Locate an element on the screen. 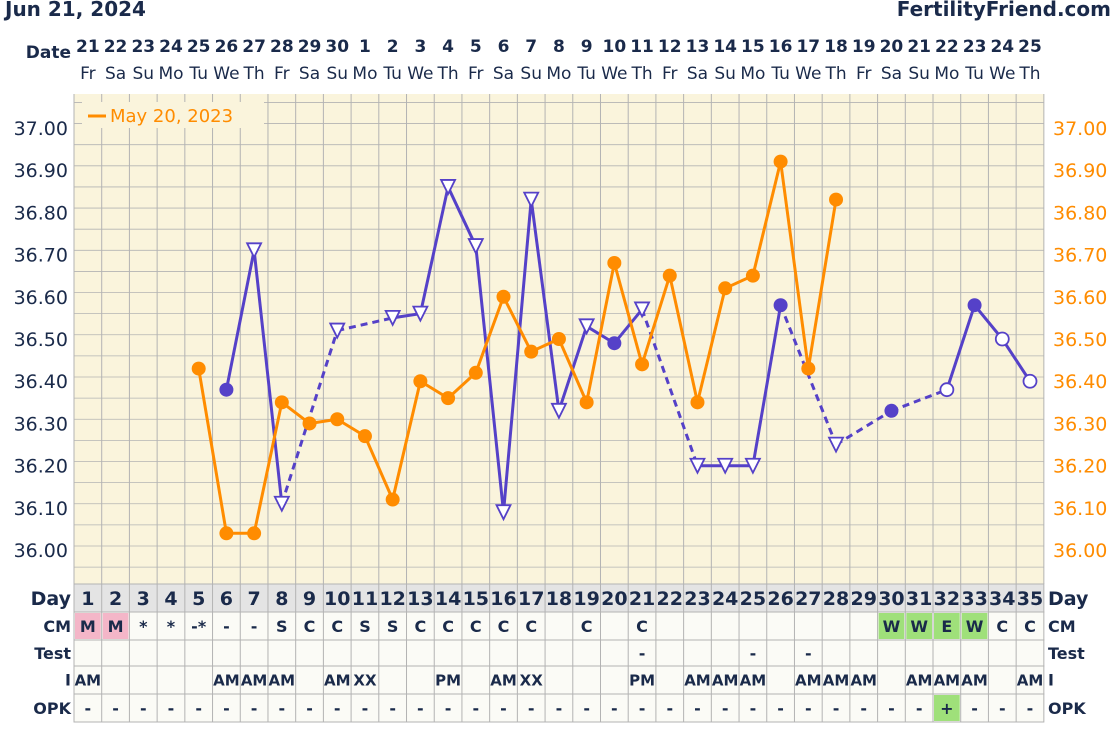 The image size is (1119, 729). date-label: 3 is located at coordinates (420, 47).